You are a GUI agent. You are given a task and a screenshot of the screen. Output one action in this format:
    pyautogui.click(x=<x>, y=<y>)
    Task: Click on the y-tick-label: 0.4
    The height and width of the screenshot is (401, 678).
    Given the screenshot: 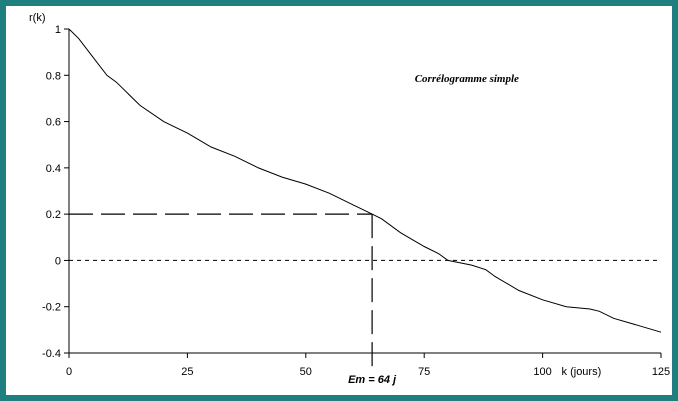 What is the action you would take?
    pyautogui.click(x=53, y=169)
    